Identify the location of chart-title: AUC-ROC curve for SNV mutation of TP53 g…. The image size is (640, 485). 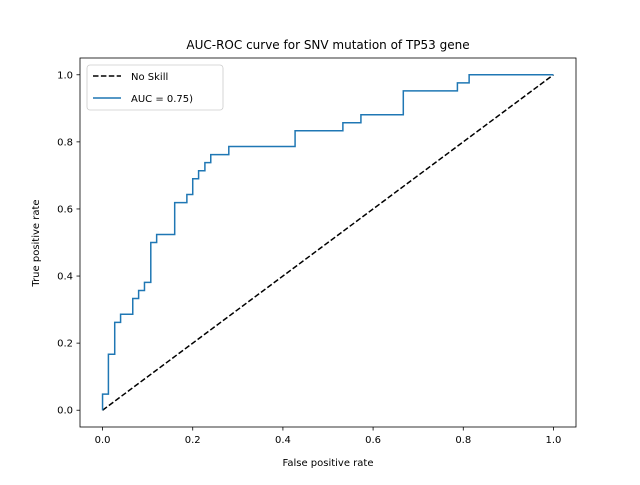
(327, 45).